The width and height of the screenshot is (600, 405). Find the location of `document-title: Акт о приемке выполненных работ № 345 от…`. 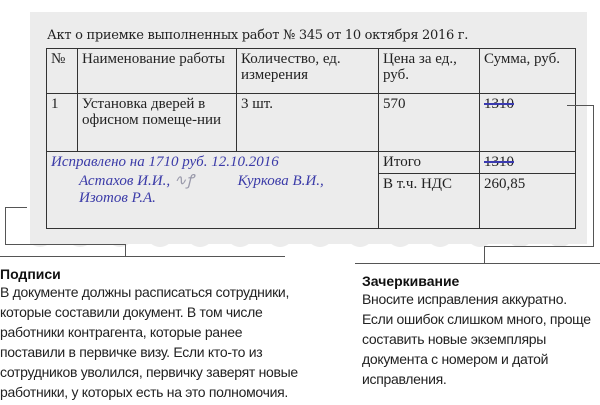

document-title: Акт о приемке выполненных работ № 345 от… is located at coordinates (258, 35).